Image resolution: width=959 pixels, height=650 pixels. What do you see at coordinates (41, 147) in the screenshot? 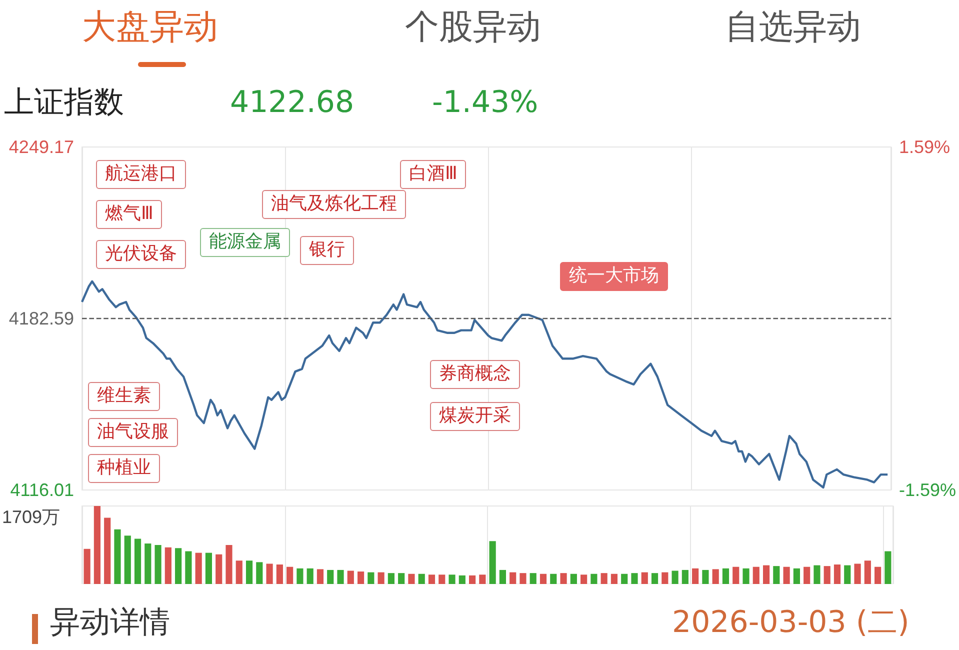
I see `y-tick-label: 4249.17` at bounding box center [41, 147].